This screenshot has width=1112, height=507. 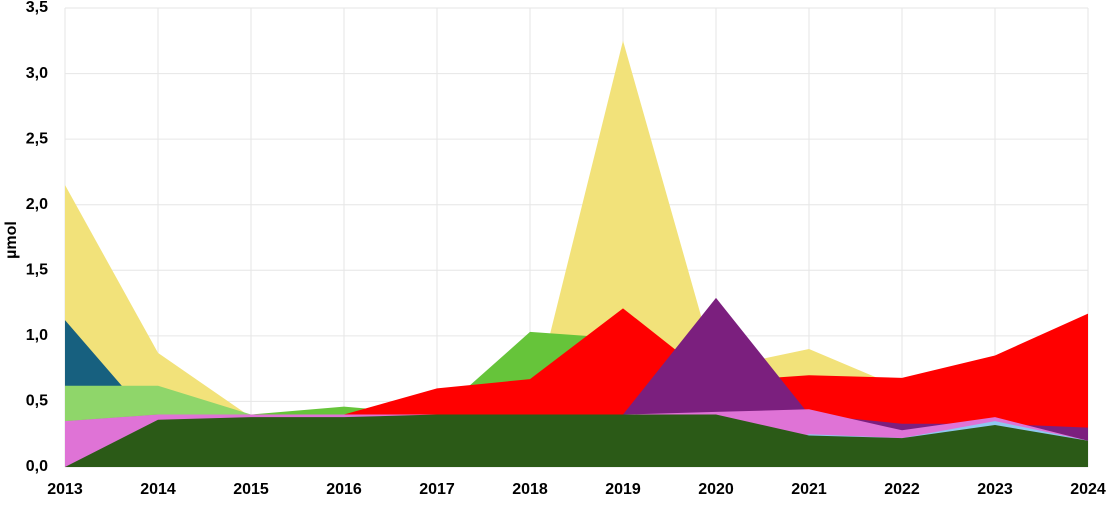 What do you see at coordinates (37, 138) in the screenshot?
I see `y-tick-label: 2,5` at bounding box center [37, 138].